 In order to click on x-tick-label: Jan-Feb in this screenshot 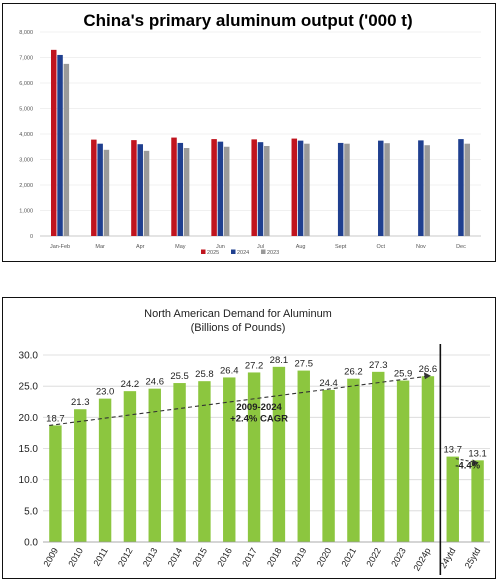, I will do `click(60, 247)`.